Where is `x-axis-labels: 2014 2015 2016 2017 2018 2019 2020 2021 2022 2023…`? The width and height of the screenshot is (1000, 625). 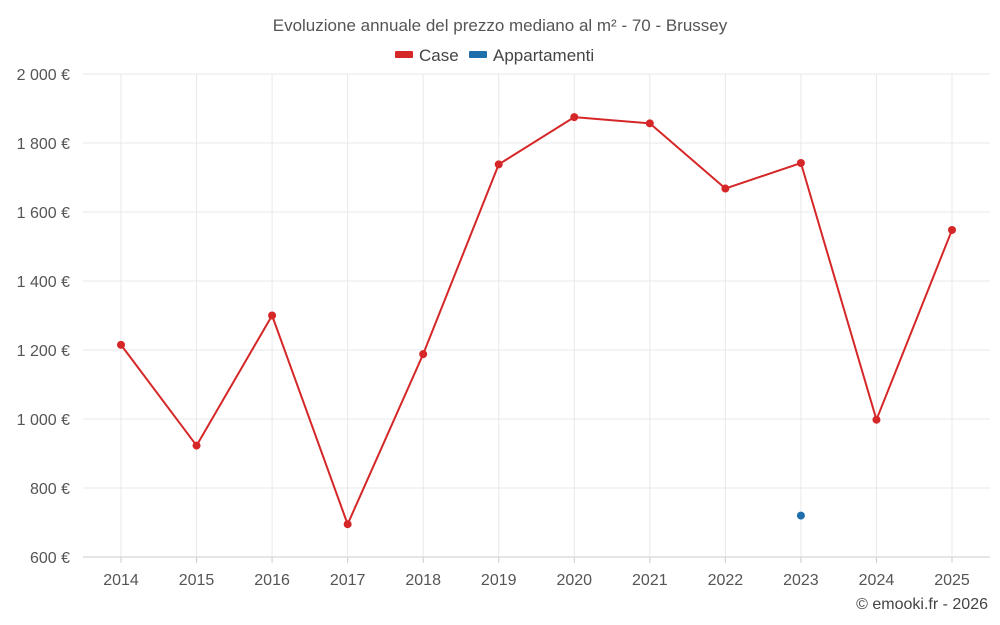 x-axis-labels: 2014 2015 2016 2017 2018 2019 2020 2021 2022 2023… is located at coordinates (536, 580).